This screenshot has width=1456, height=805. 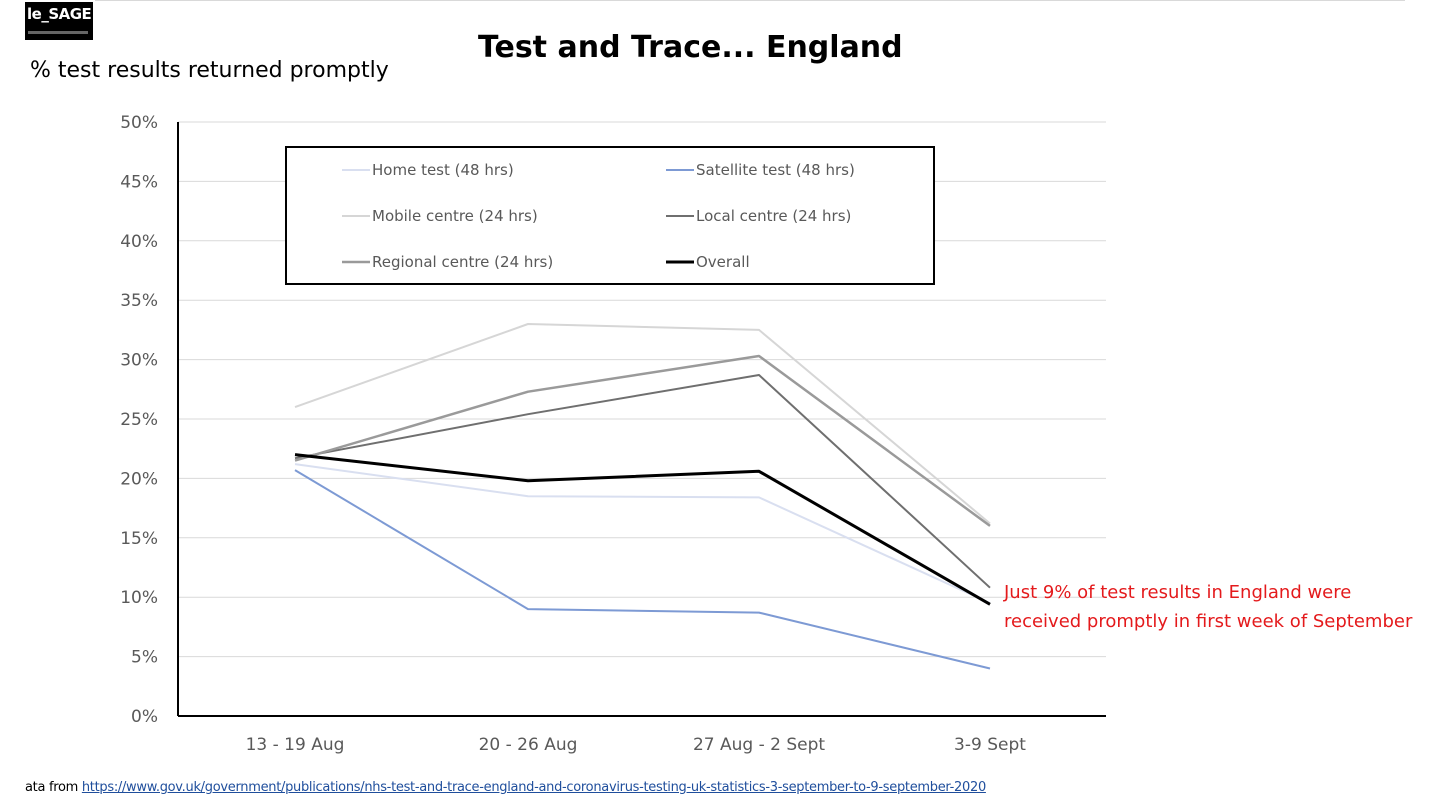 What do you see at coordinates (144, 658) in the screenshot?
I see `y-tick-label: 5%` at bounding box center [144, 658].